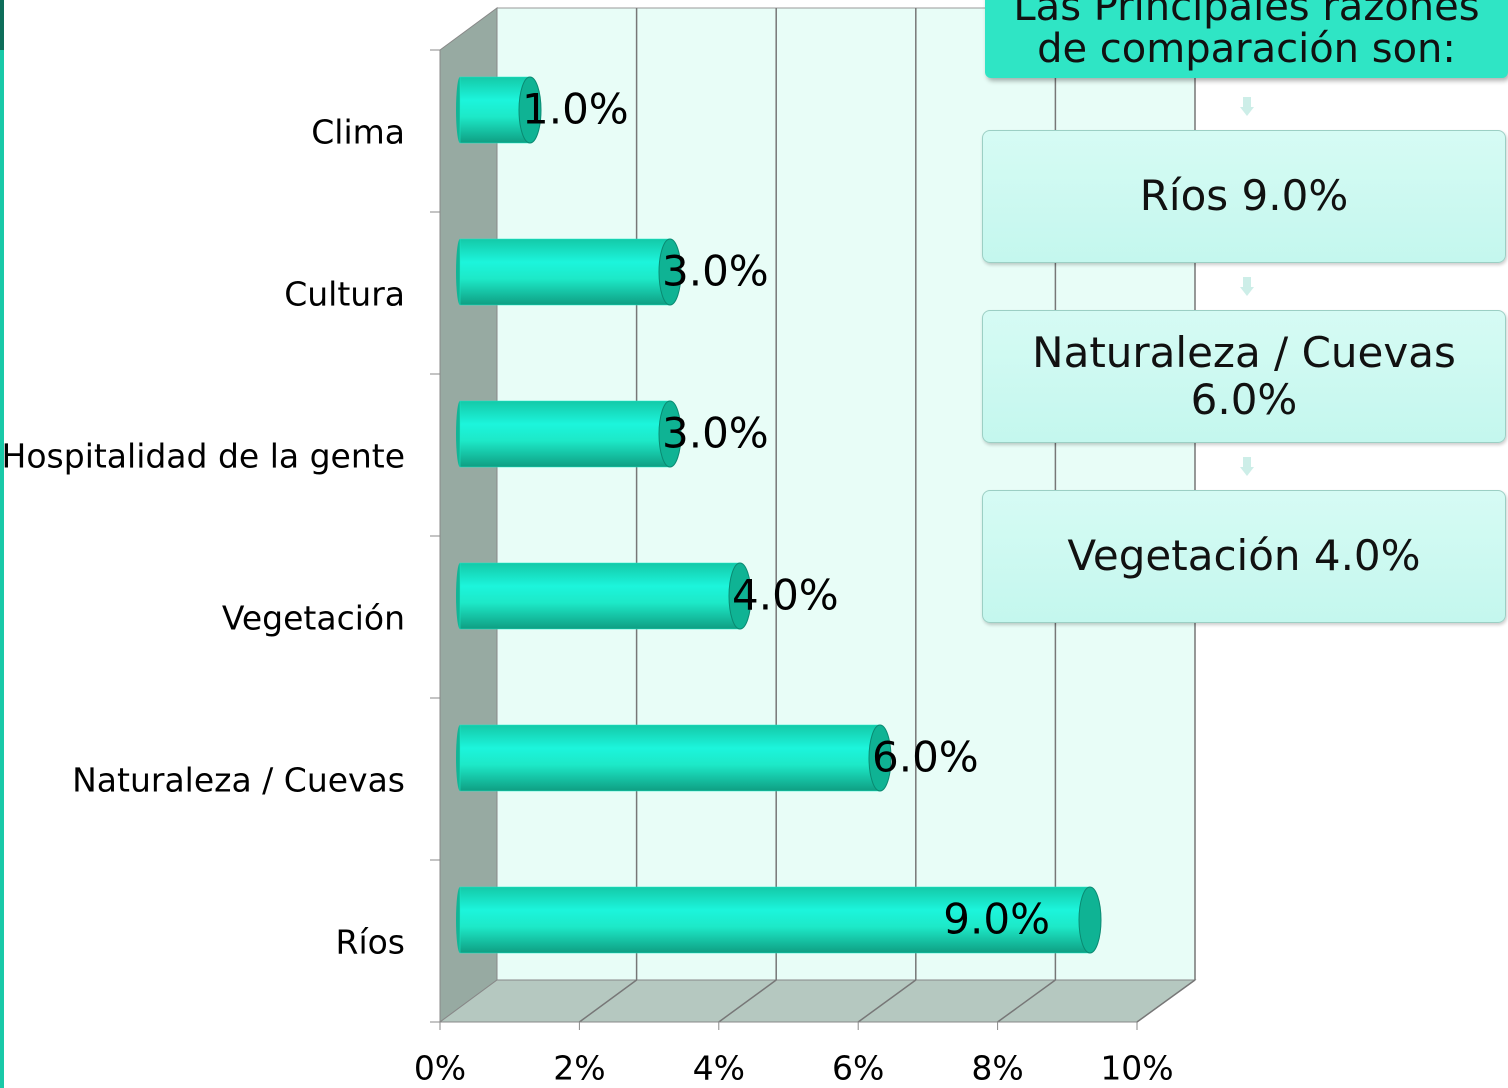 Image resolution: width=1508 pixels, height=1088 pixels. What do you see at coordinates (370, 942) in the screenshot?
I see `y-tick-label: Ríos` at bounding box center [370, 942].